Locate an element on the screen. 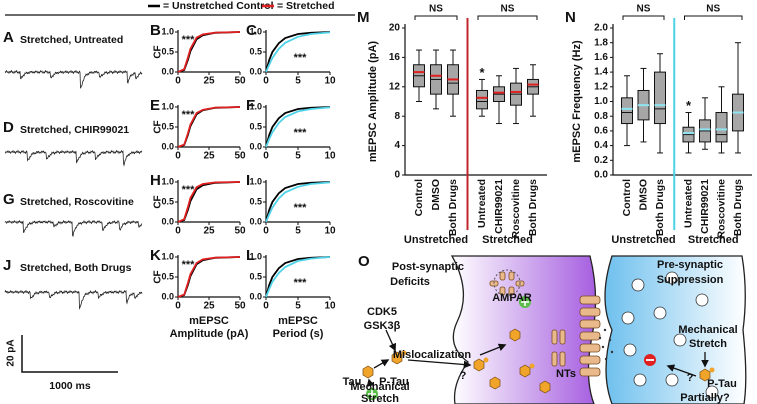 This screenshot has width=757, height=404. diagram-label: Partially? is located at coordinates (705, 398).